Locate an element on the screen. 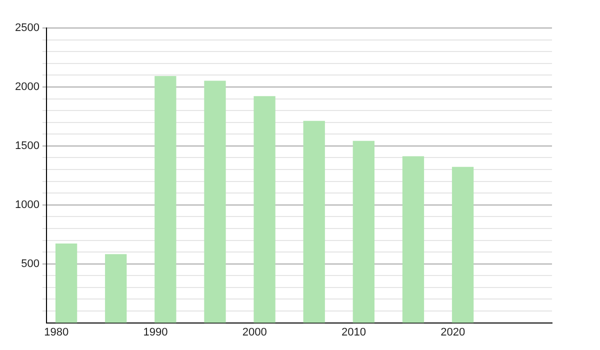 This screenshot has width=600, height=350. x-tick-label: 2020 is located at coordinates (453, 332).